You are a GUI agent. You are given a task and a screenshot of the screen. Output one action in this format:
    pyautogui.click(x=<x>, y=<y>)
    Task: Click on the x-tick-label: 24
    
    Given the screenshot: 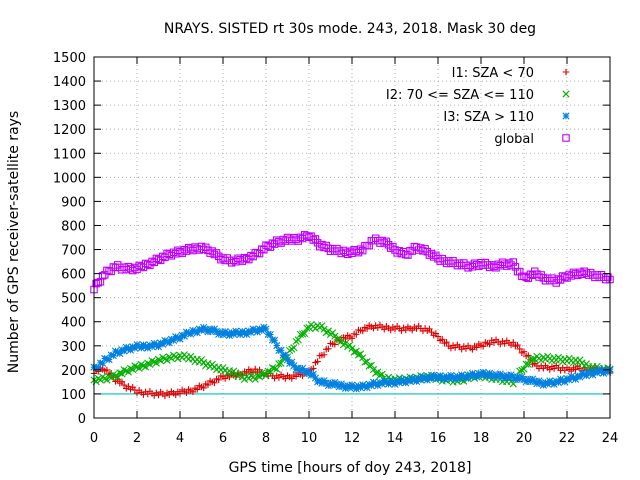 What is the action you would take?
    pyautogui.click(x=610, y=438)
    